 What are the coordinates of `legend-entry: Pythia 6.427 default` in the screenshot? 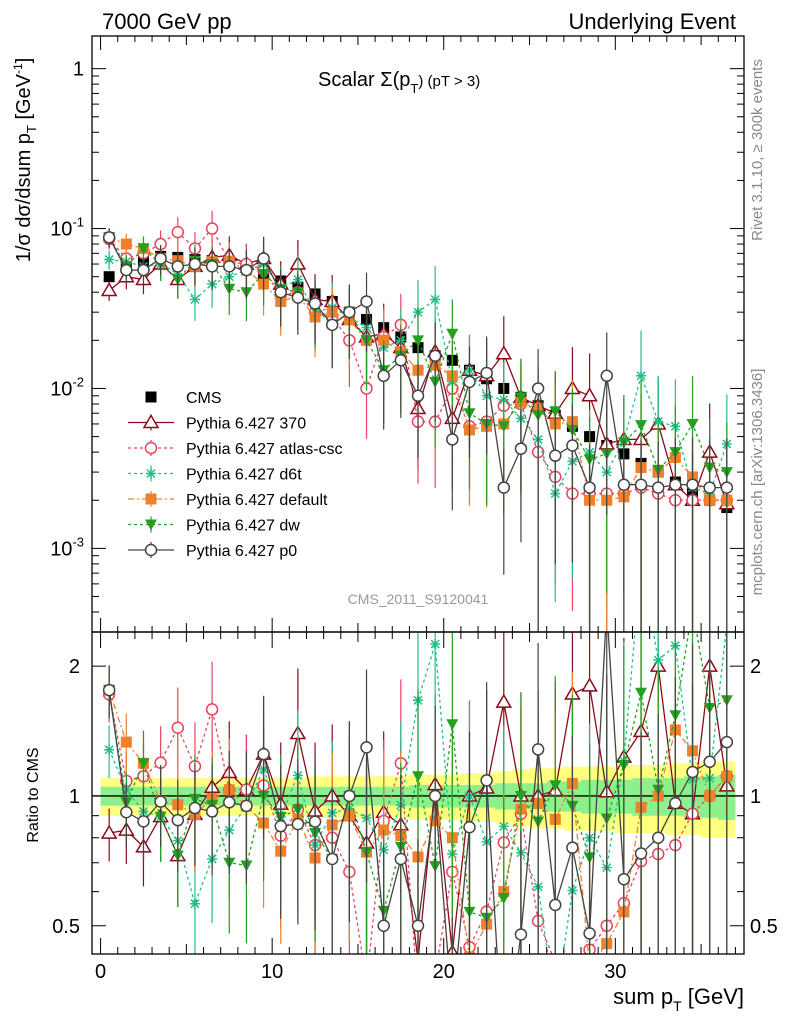 It's located at (228, 500).